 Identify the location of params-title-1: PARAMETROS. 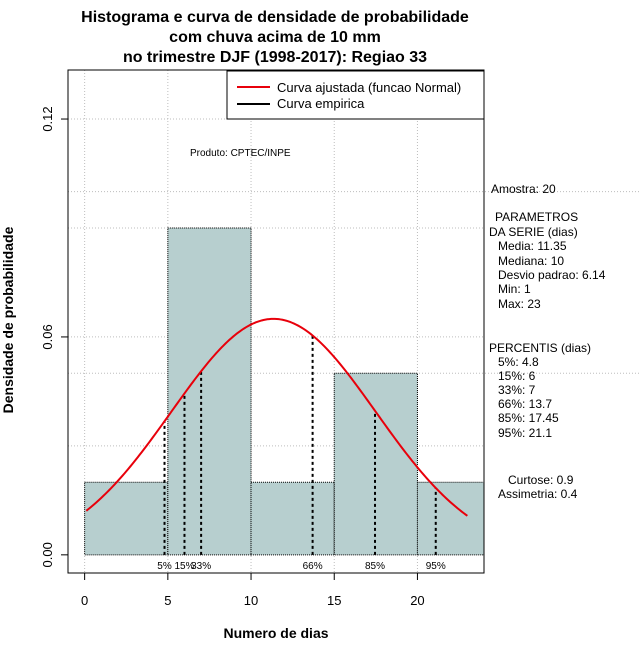
(536, 217).